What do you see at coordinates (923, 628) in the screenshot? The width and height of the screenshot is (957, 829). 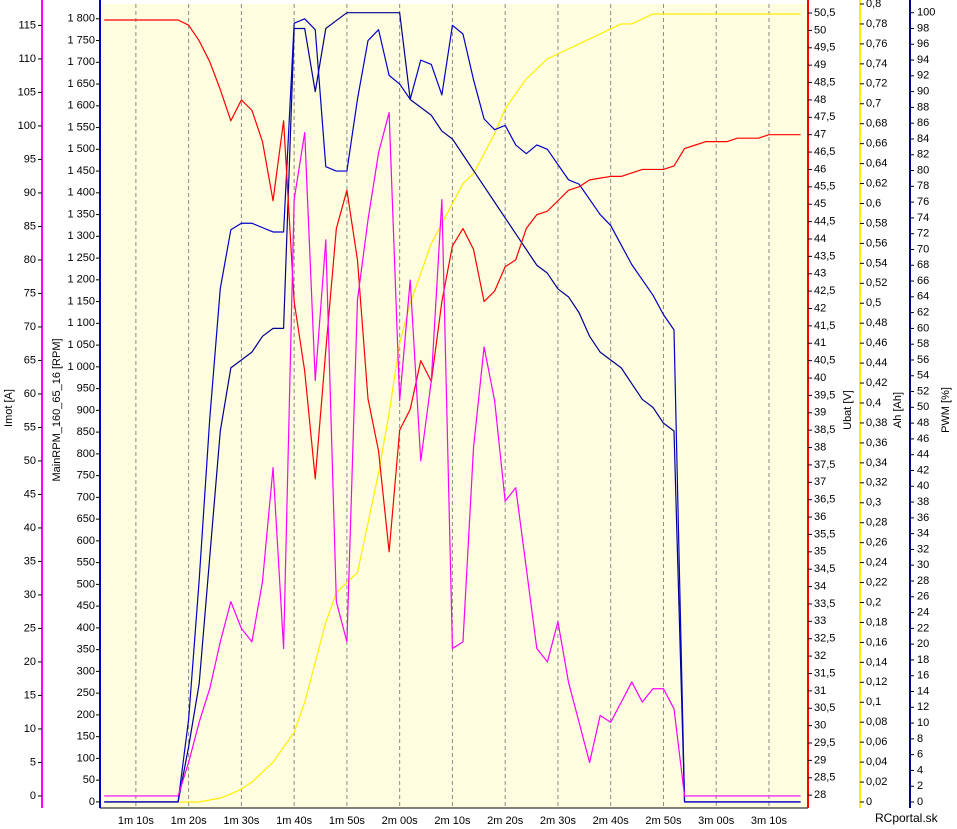 I see `y-tick-label: 22` at bounding box center [923, 628].